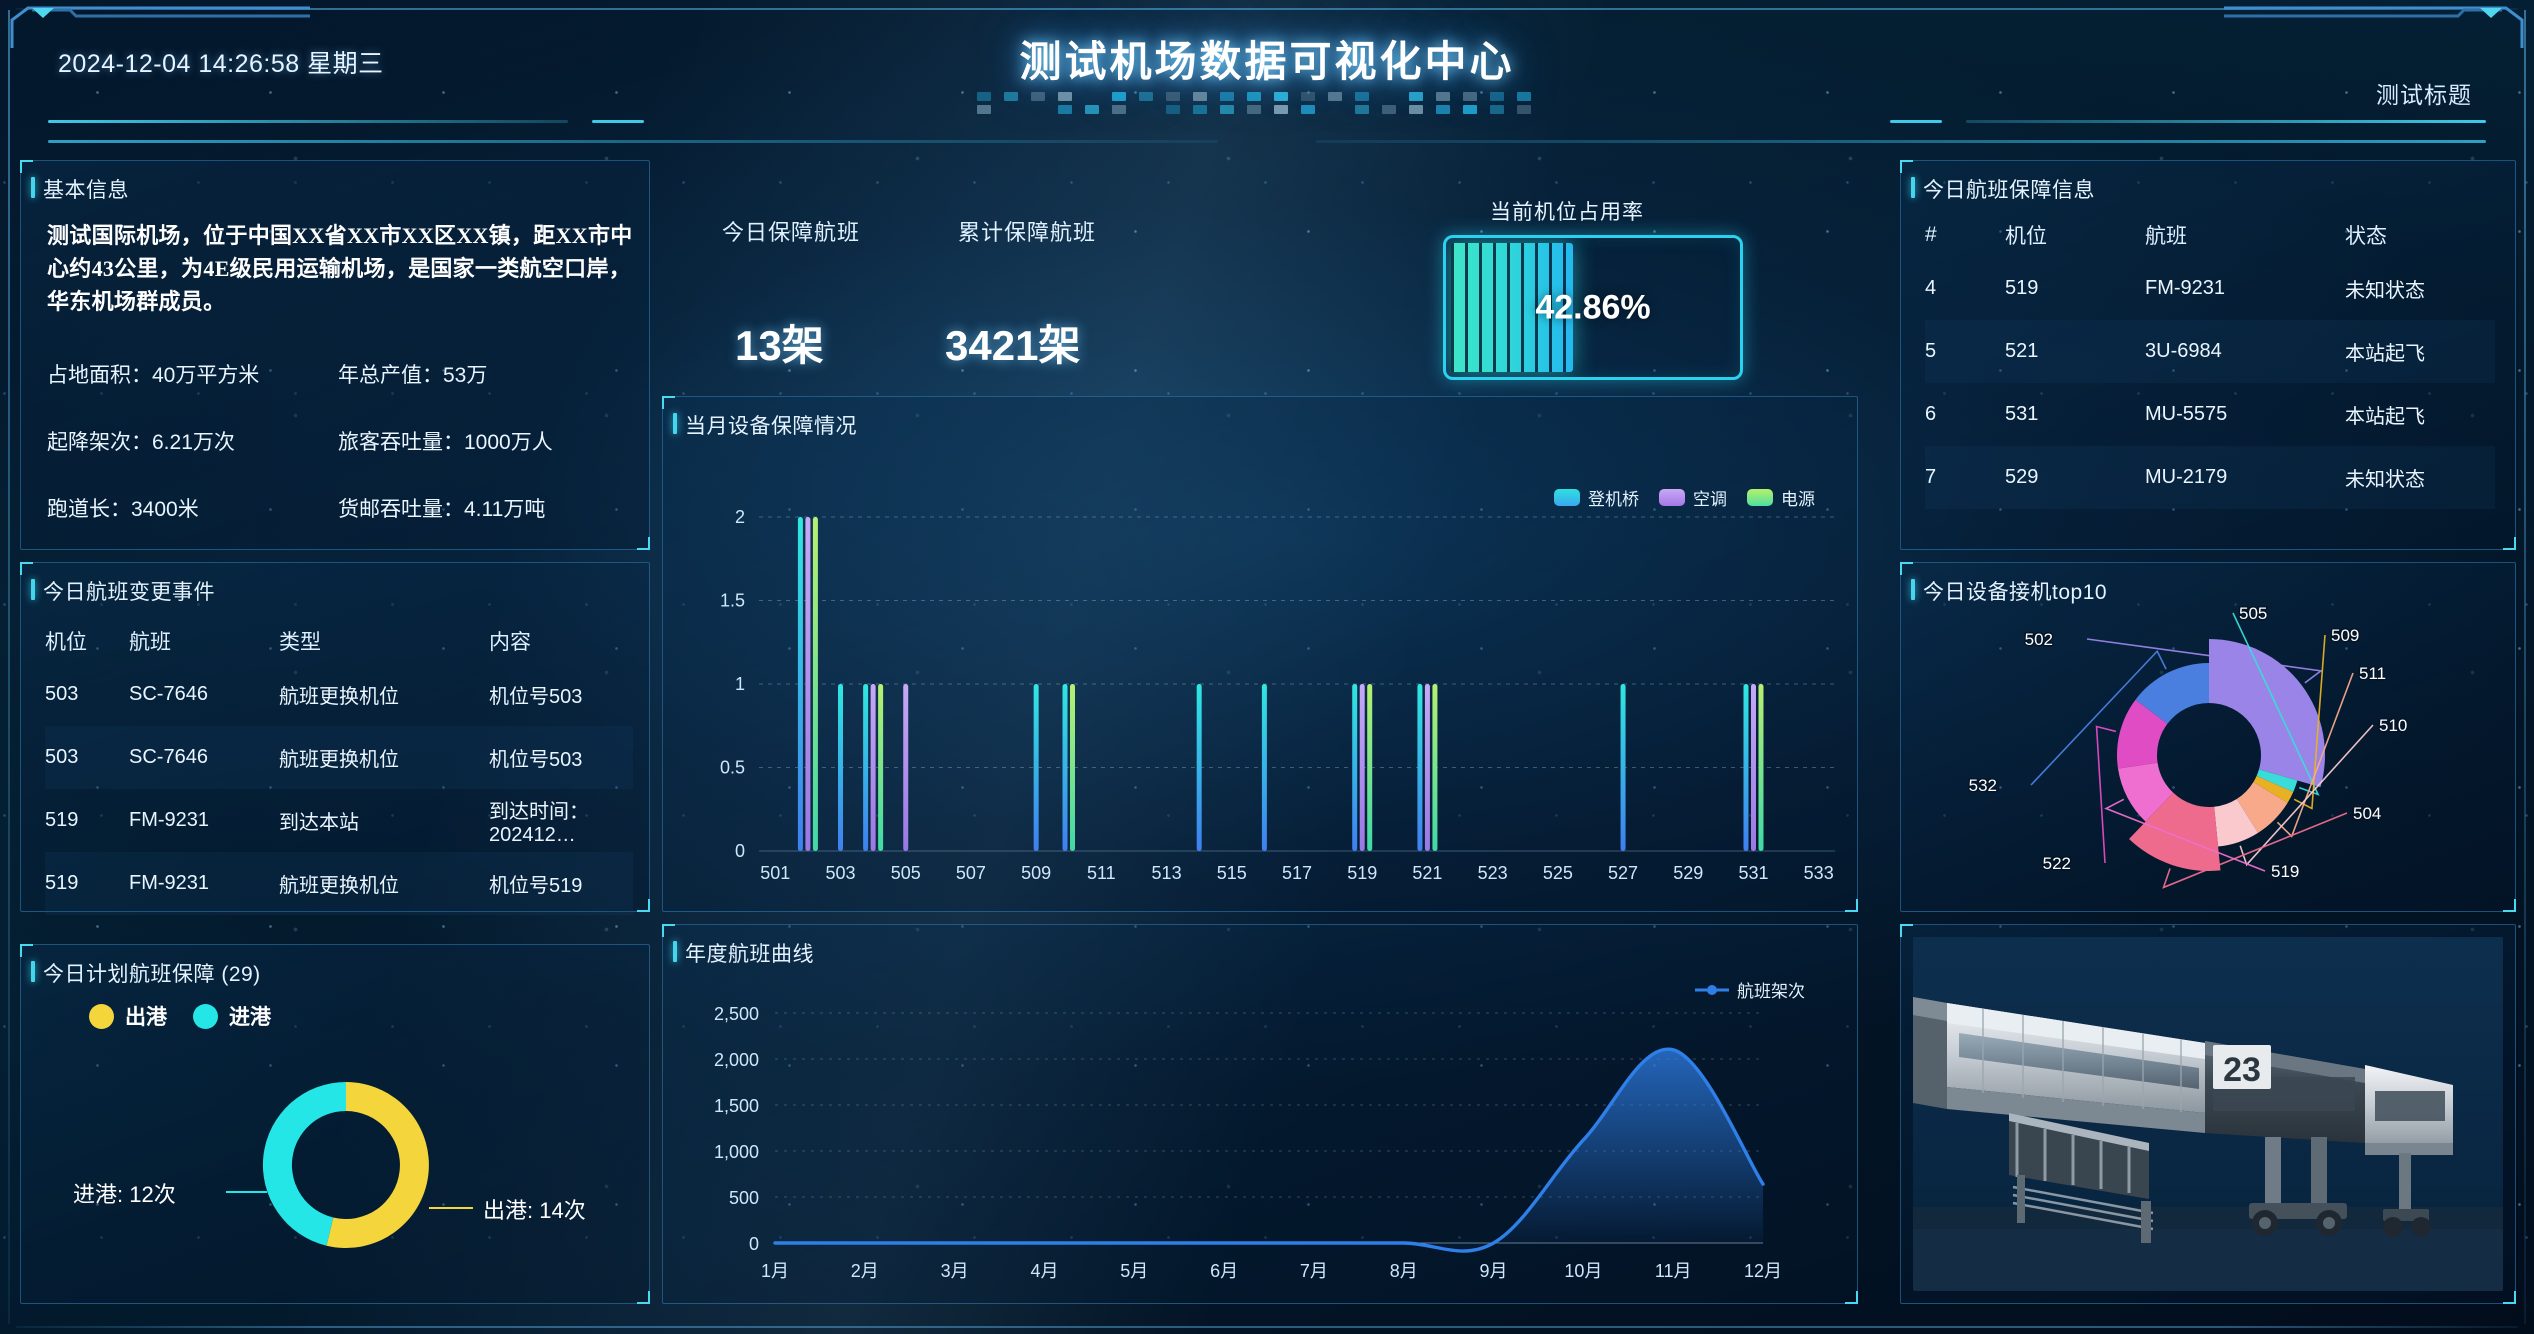 The width and height of the screenshot is (2534, 1334). Describe the element at coordinates (2210, 414) in the screenshot. I see `table-row: 6 531 MU-5575 本站起飞` at that location.